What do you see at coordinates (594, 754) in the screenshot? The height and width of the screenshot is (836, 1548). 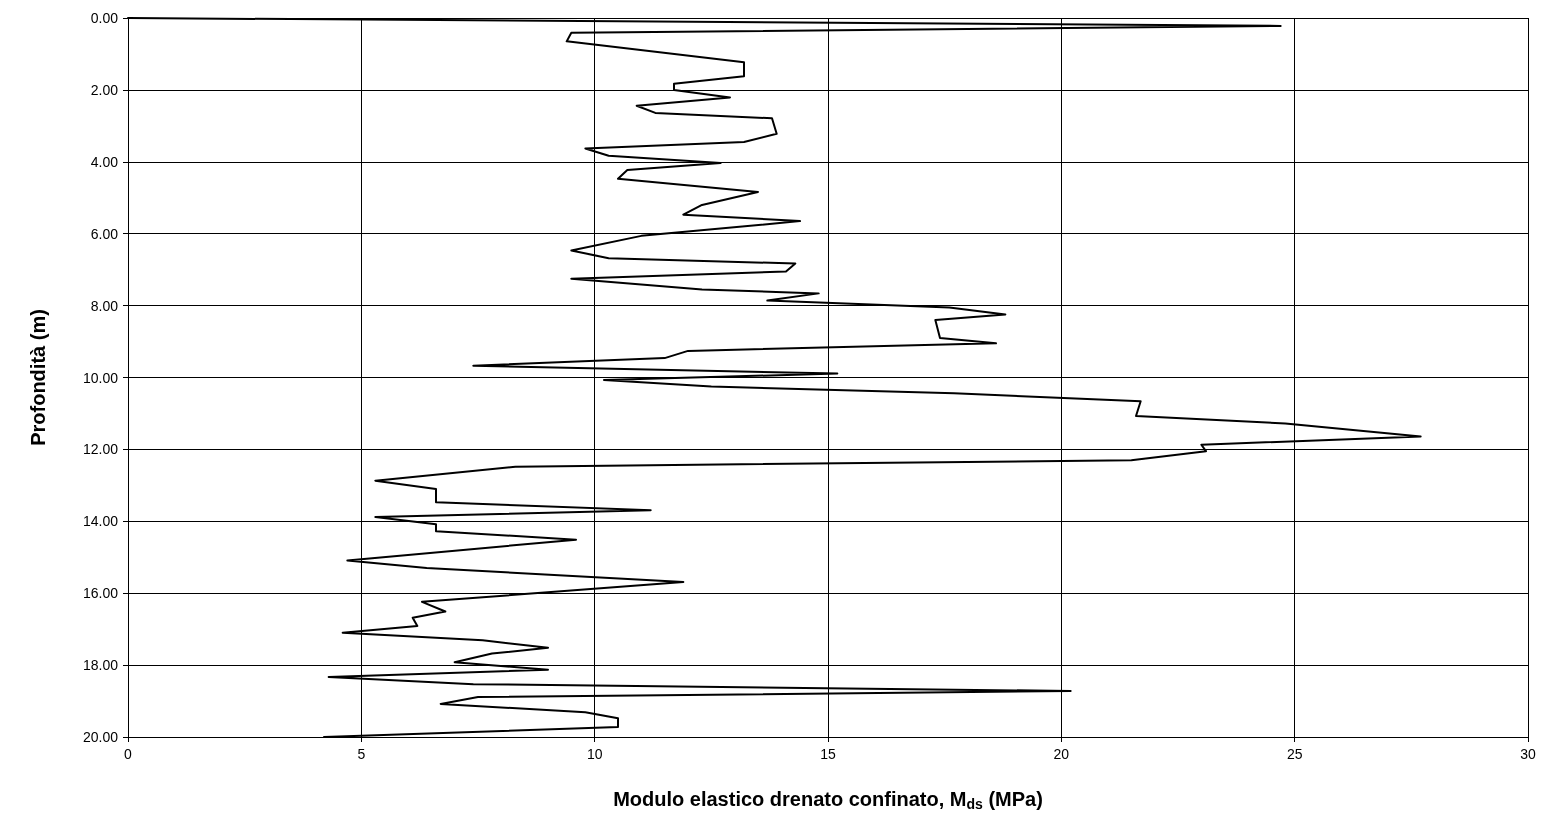 I see `x-tick-label: 10` at bounding box center [594, 754].